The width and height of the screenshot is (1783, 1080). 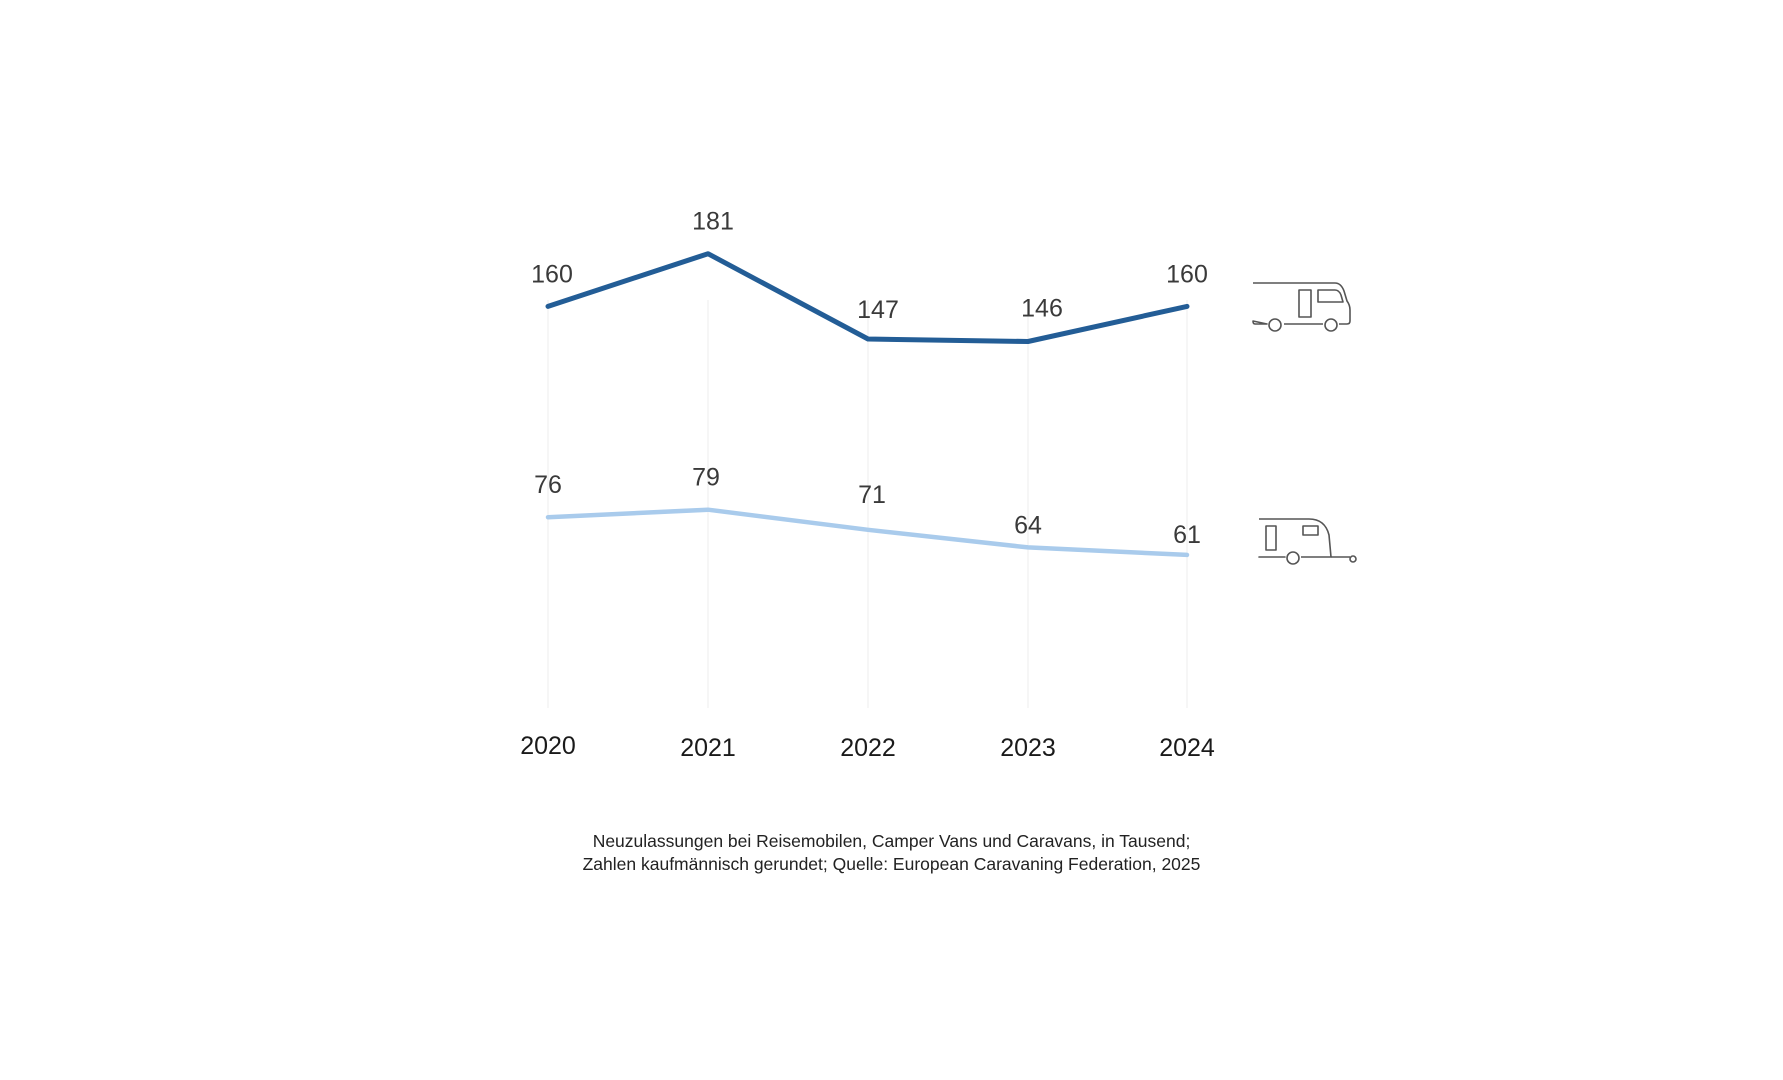 I want to click on x-tick-label: 2021, so click(x=708, y=748).